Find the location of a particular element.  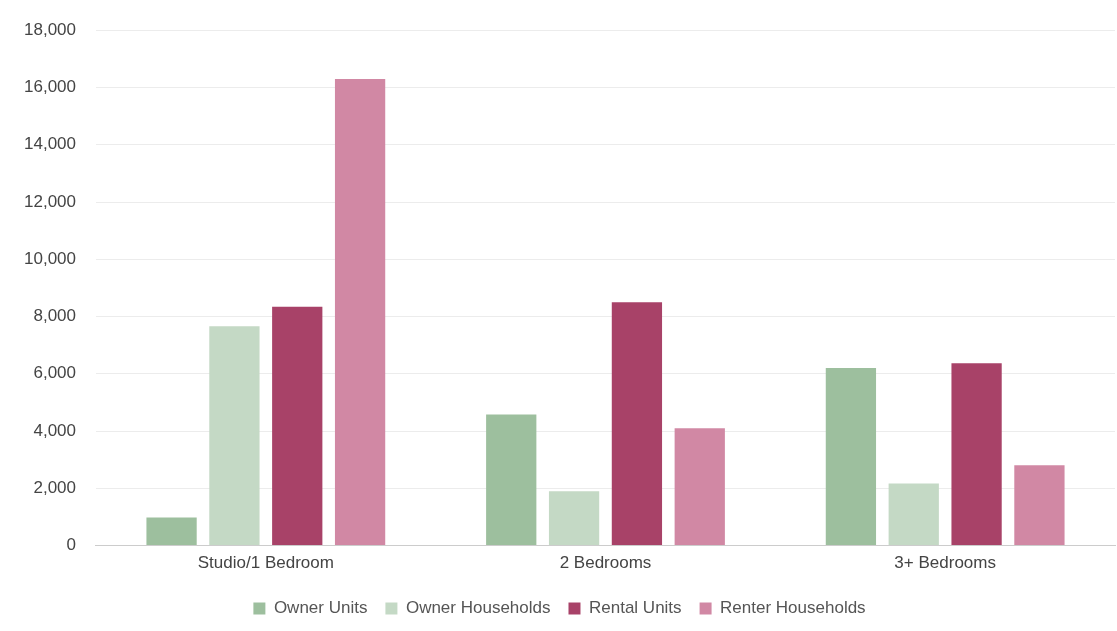

legend-label: Rental Units is located at coordinates (635, 608).